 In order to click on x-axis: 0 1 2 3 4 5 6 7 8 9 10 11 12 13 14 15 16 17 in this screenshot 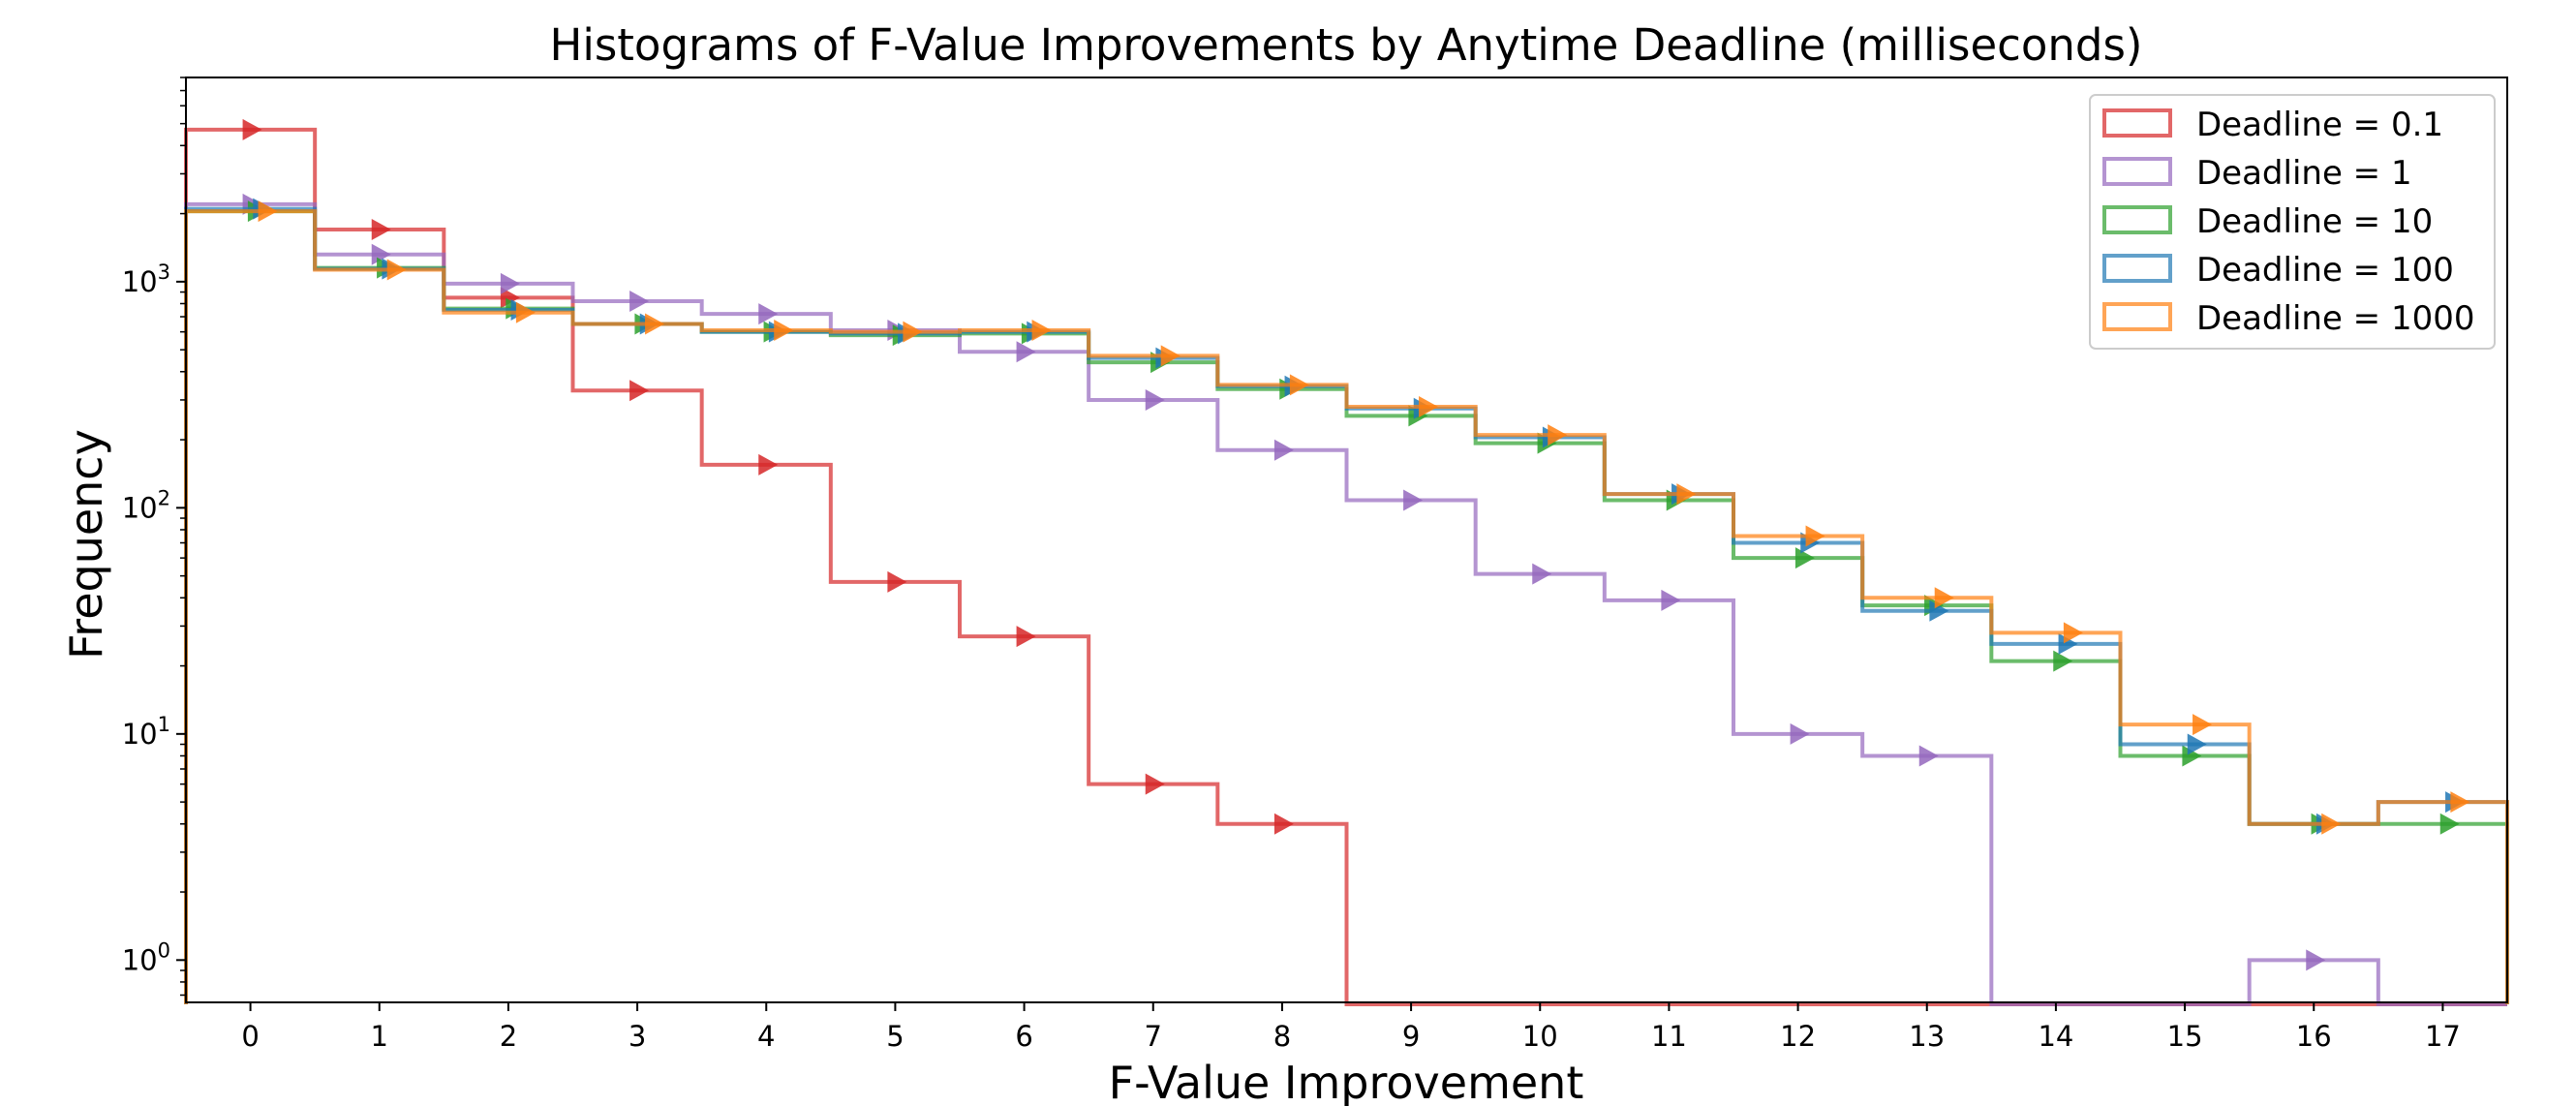, I will do `click(1351, 1028)`.